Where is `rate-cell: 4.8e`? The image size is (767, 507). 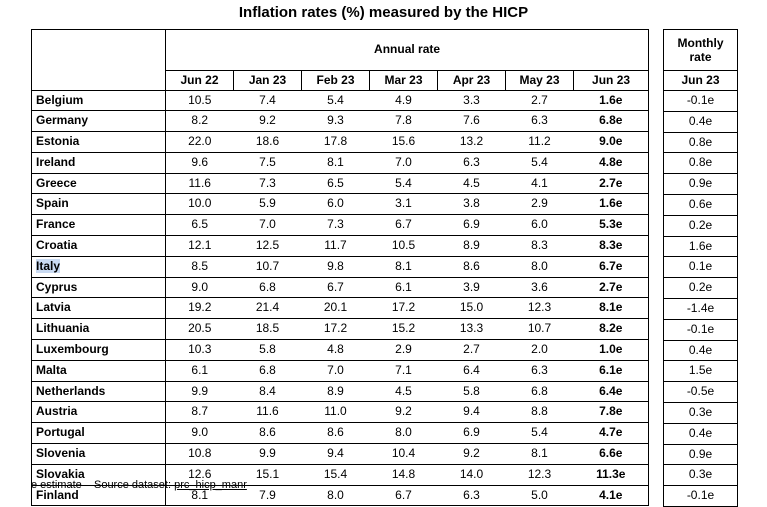
rate-cell: 4.8e is located at coordinates (611, 162).